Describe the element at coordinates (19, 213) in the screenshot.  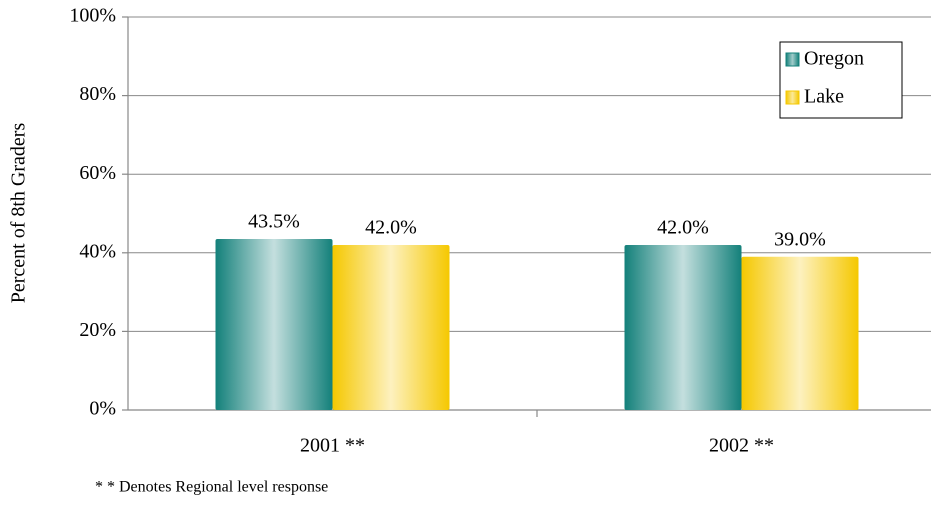
I see `y-axis-label: Percent of 8th Graders` at that location.